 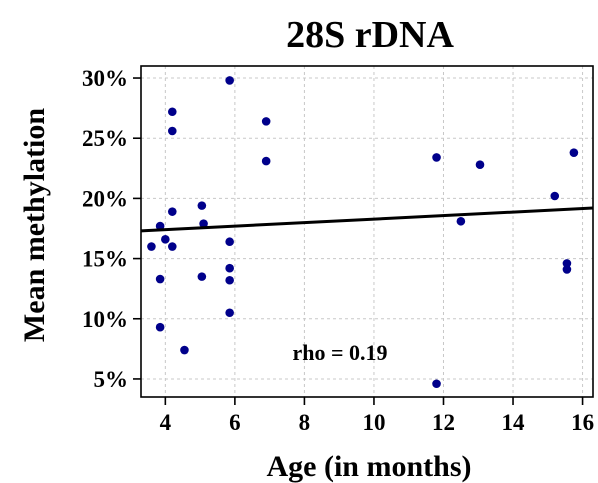 What do you see at coordinates (105, 319) in the screenshot?
I see `y-tick-label: 10%` at bounding box center [105, 319].